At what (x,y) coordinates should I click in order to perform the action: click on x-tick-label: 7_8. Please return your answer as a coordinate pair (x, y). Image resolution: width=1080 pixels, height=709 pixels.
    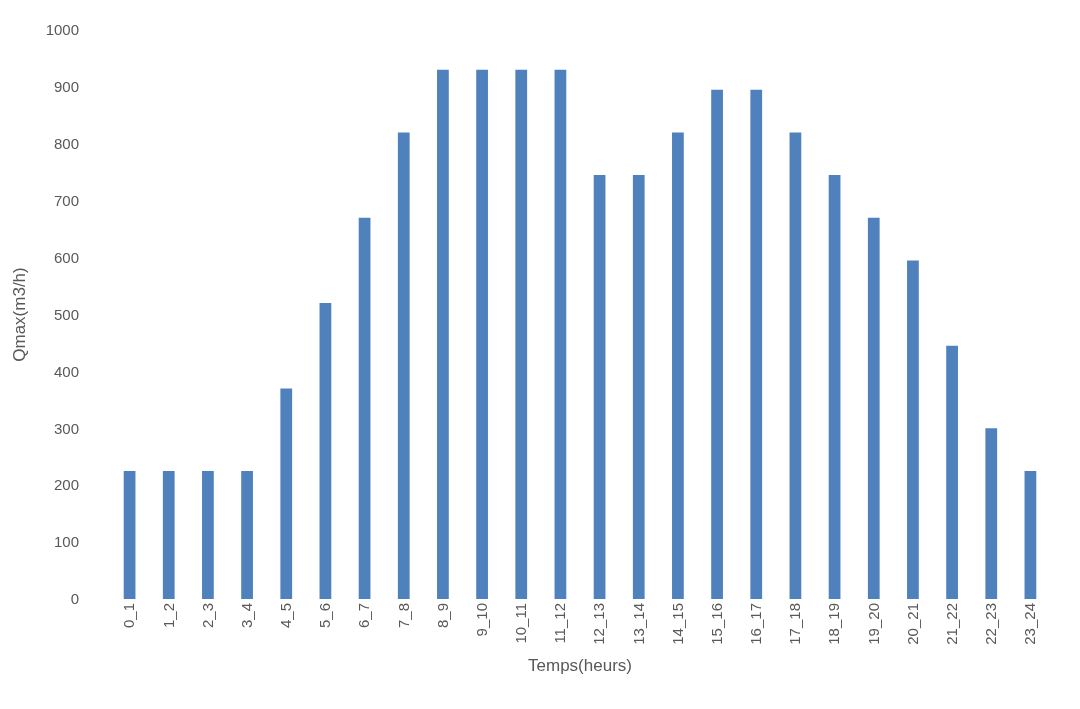
    Looking at the image, I should click on (403, 616).